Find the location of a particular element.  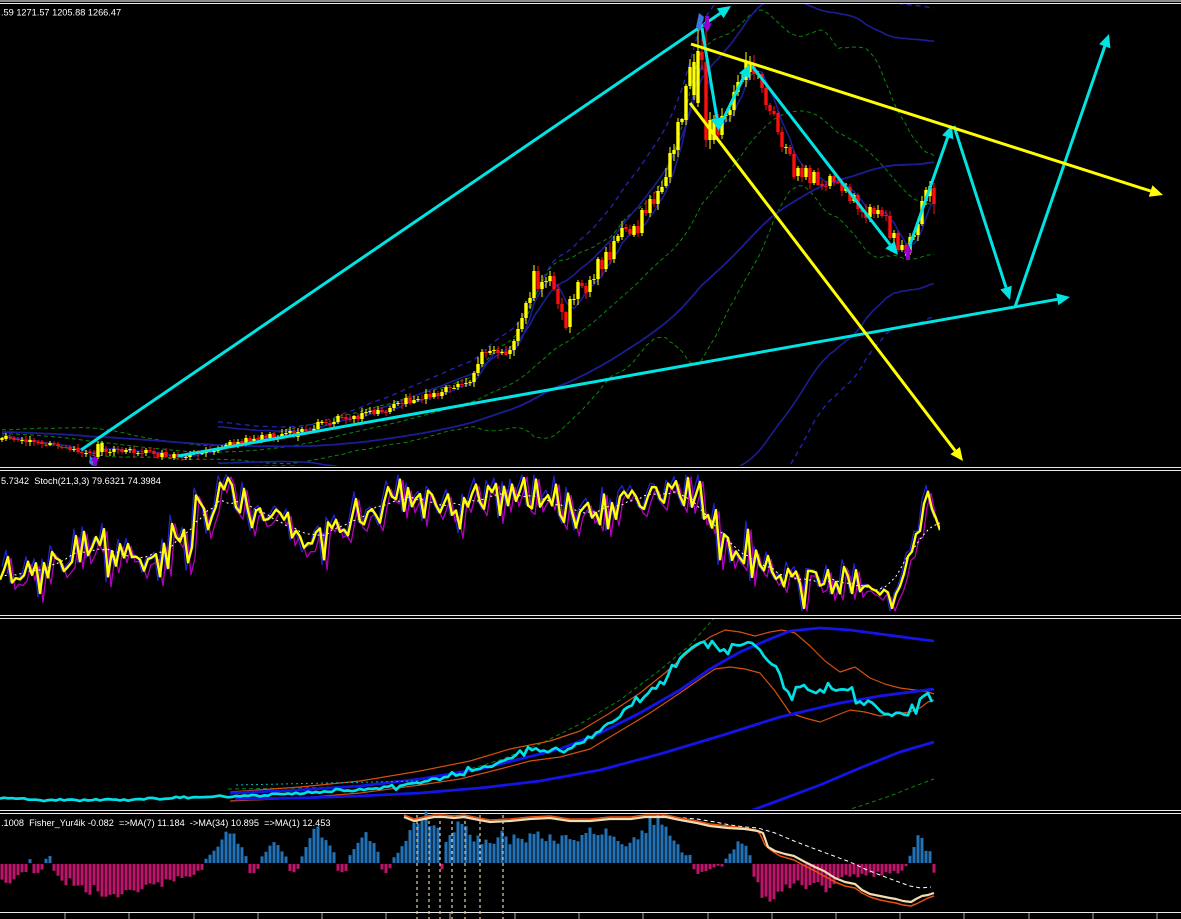

svg-text:5.7342 Stoch(21,3,3) 79.6321: 5.7342 Stoch(21,3,3) 79.6321 74.3984 is located at coordinates (81, 481).